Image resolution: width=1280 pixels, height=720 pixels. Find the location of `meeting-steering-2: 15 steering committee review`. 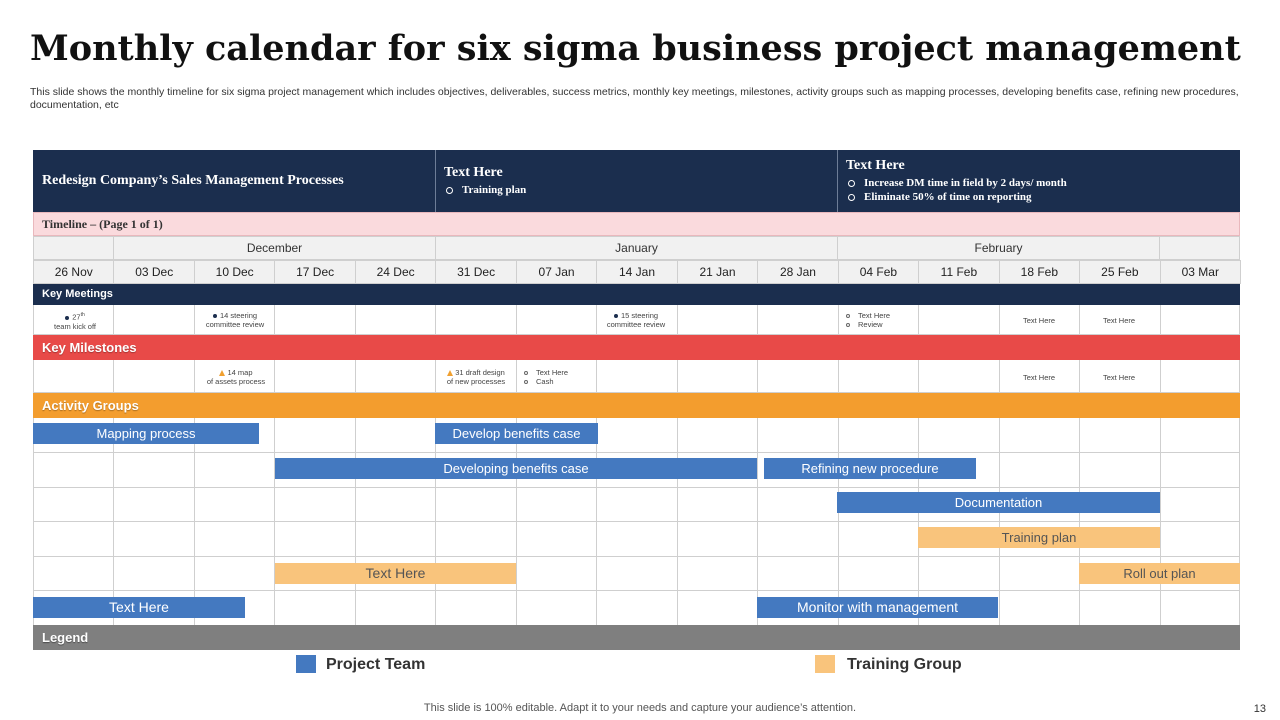

meeting-steering-2: 15 steering committee review is located at coordinates (636, 320).